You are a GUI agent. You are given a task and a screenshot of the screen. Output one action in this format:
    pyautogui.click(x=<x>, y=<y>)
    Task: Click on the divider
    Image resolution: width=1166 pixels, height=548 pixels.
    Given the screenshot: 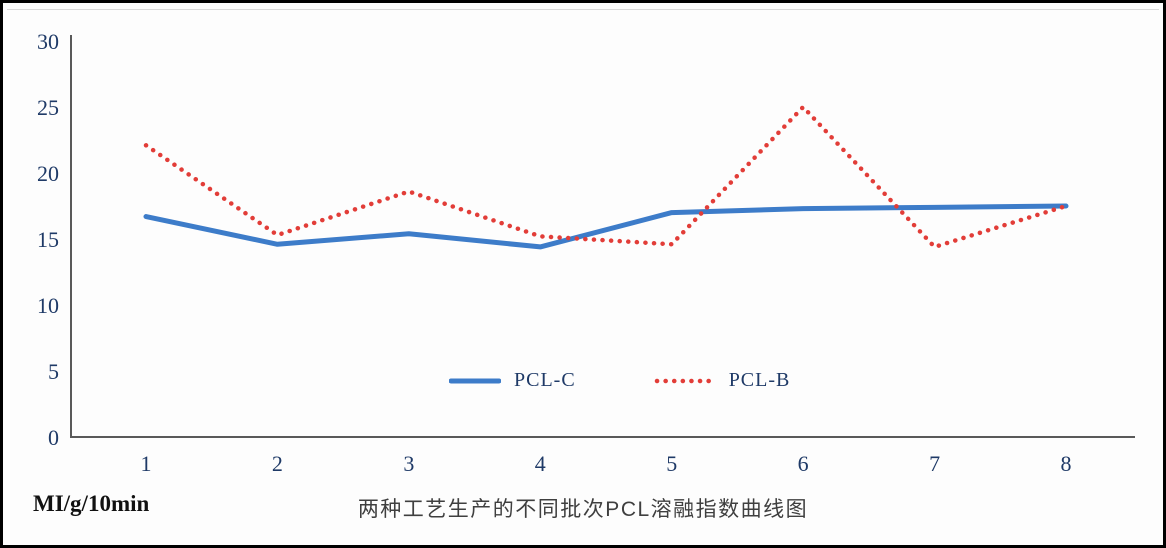 What is the action you would take?
    pyautogui.click(x=583, y=9)
    